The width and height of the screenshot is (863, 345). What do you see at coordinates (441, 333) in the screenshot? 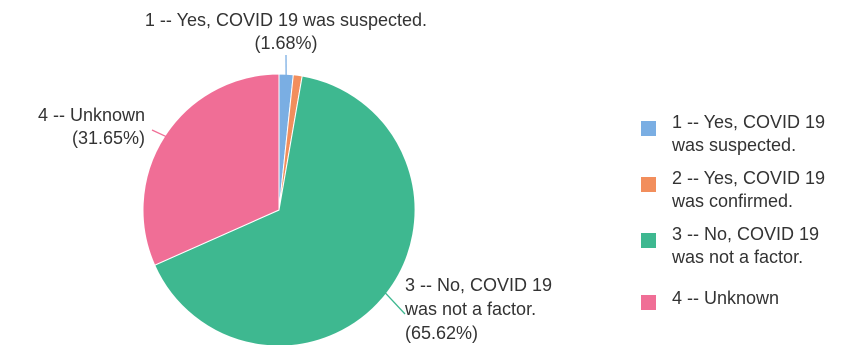
I see `callout-label-3-line-3: (65.62%)` at bounding box center [441, 333].